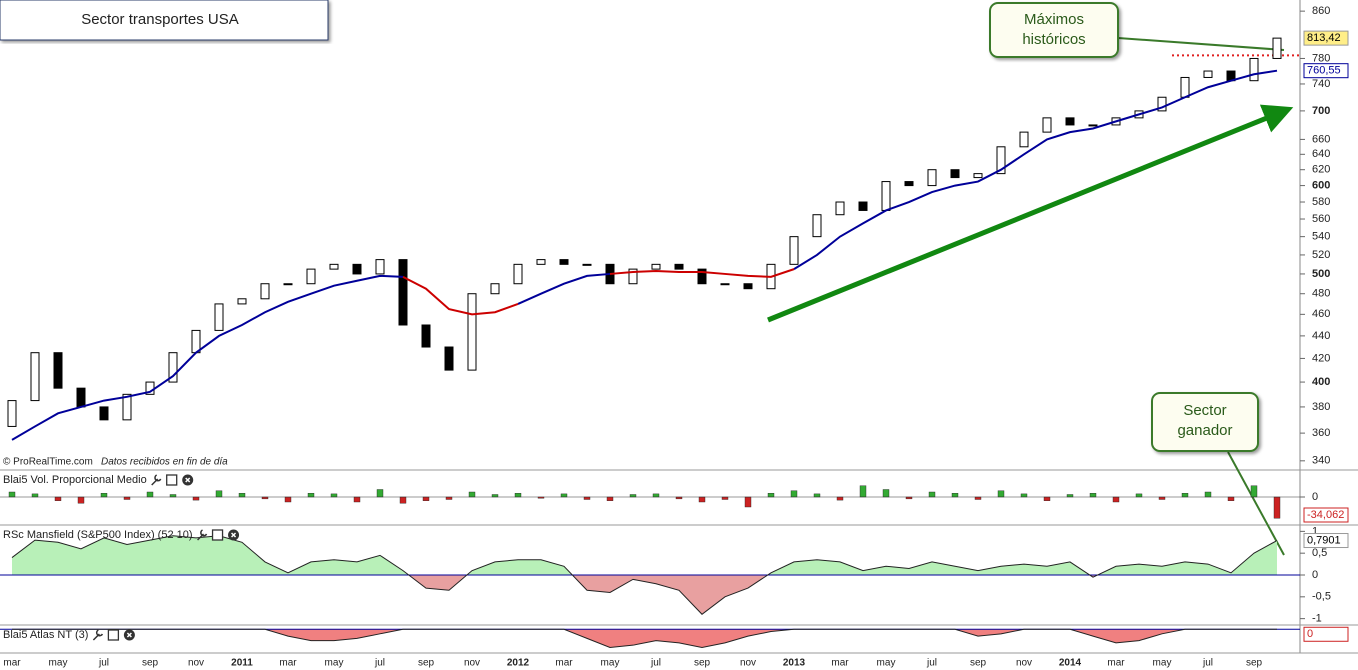 The width and height of the screenshot is (1358, 670). Describe the element at coordinates (598, 292) in the screenshot. I see `moving-average` at that location.